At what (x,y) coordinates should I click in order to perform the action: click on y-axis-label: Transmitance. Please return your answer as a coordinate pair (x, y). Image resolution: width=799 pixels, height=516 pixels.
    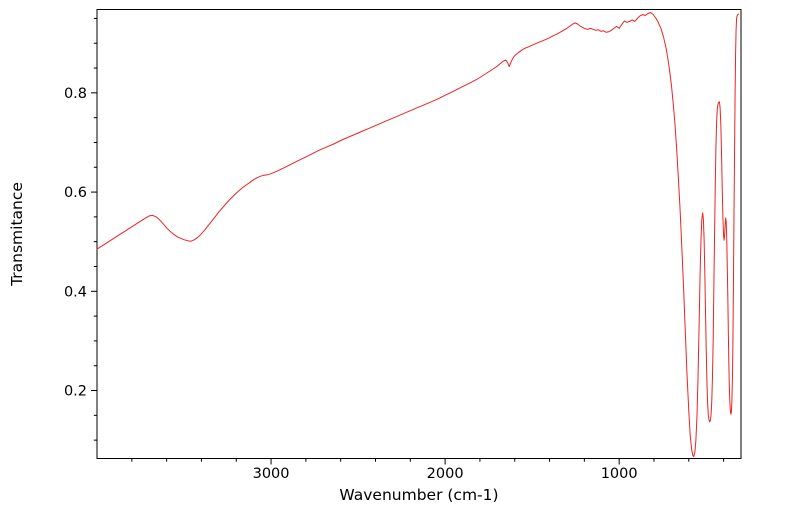
    Looking at the image, I should click on (17, 234).